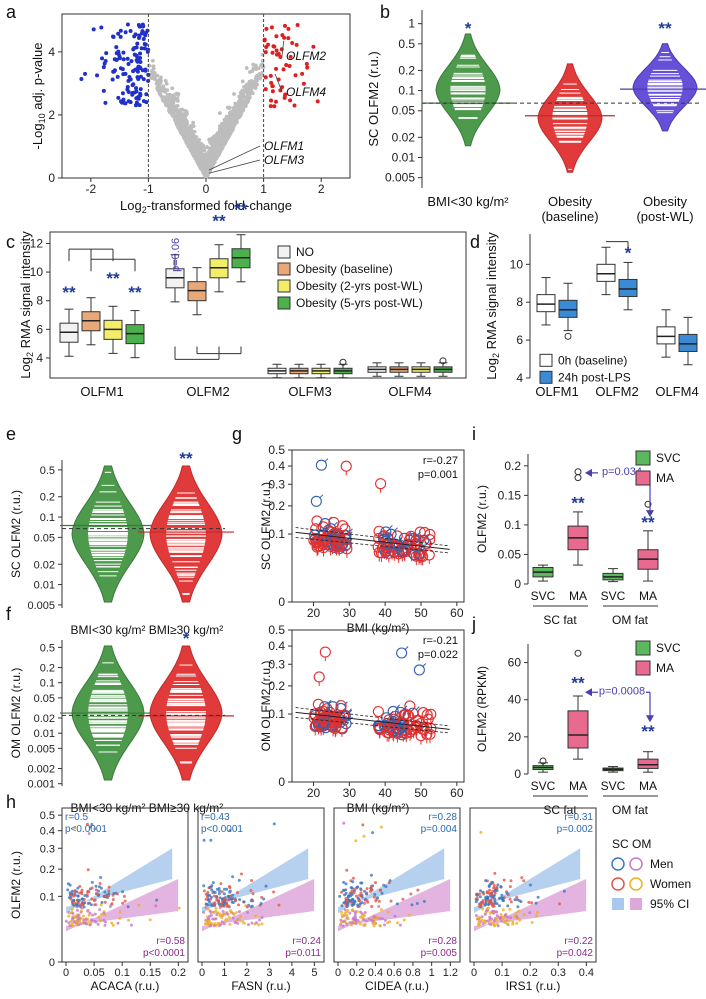 Image resolution: width=706 pixels, height=999 pixels. What do you see at coordinates (306, 56) in the screenshot?
I see `gene-annotation: OLFM2` at bounding box center [306, 56].